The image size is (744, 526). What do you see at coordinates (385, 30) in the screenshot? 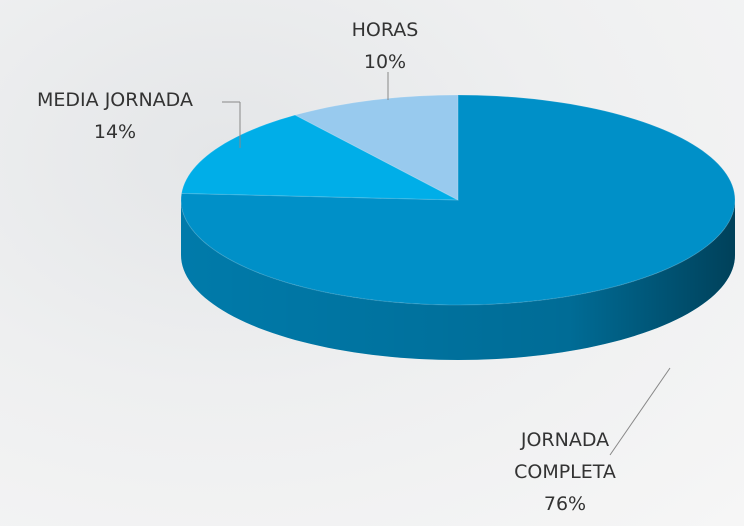
I see `category-label: HORAS` at bounding box center [385, 30].